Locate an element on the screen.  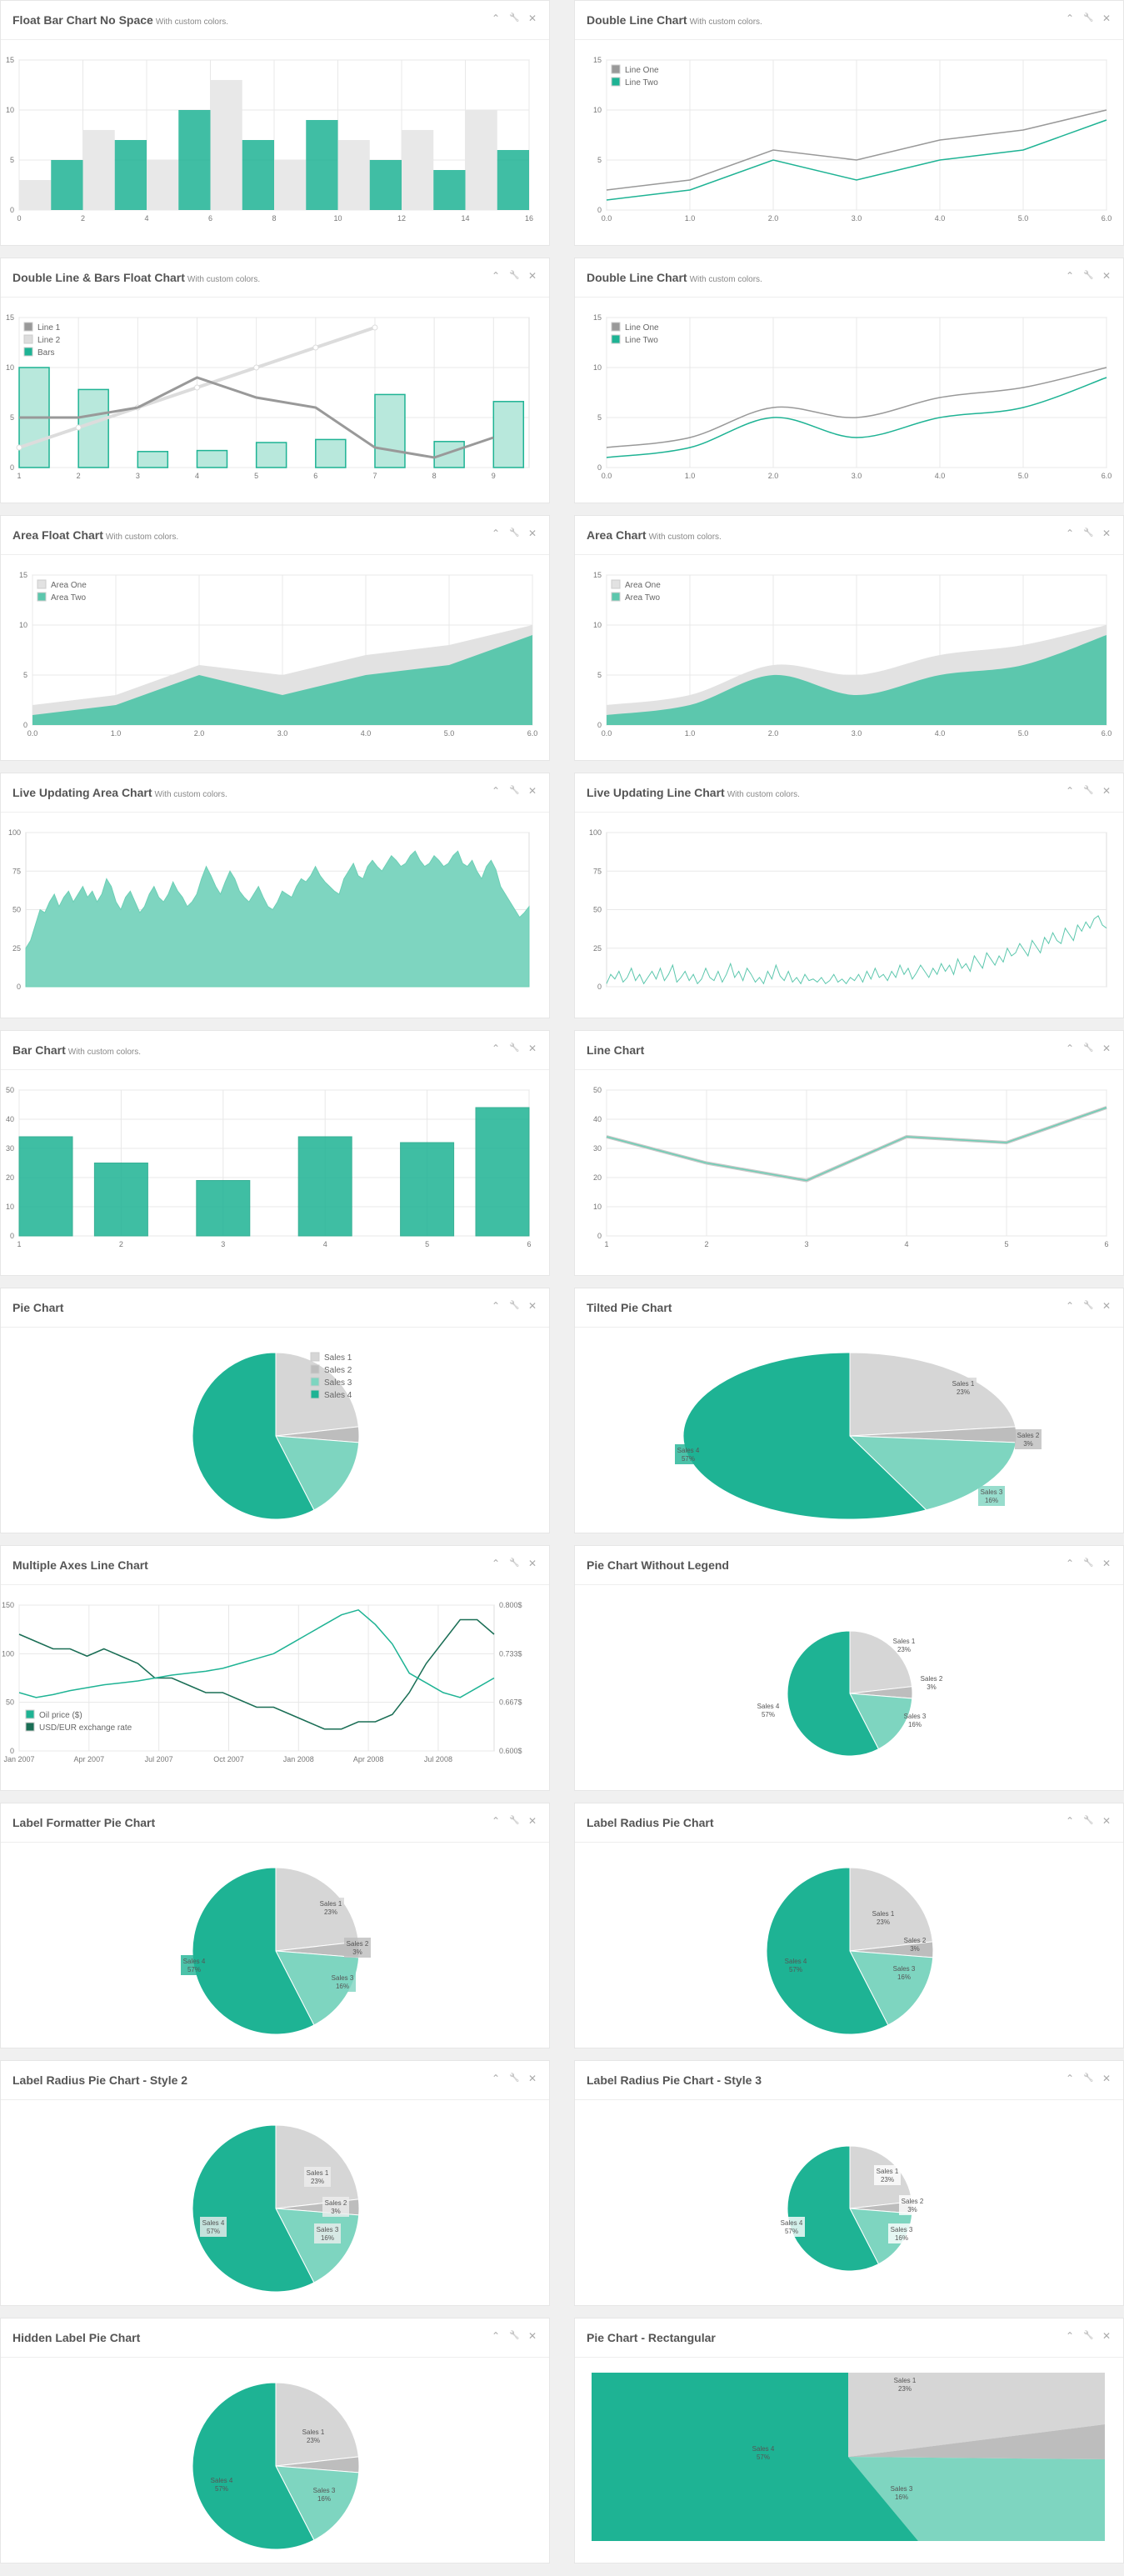
data-label-text: Sales 4 is located at coordinates (194, 1962).